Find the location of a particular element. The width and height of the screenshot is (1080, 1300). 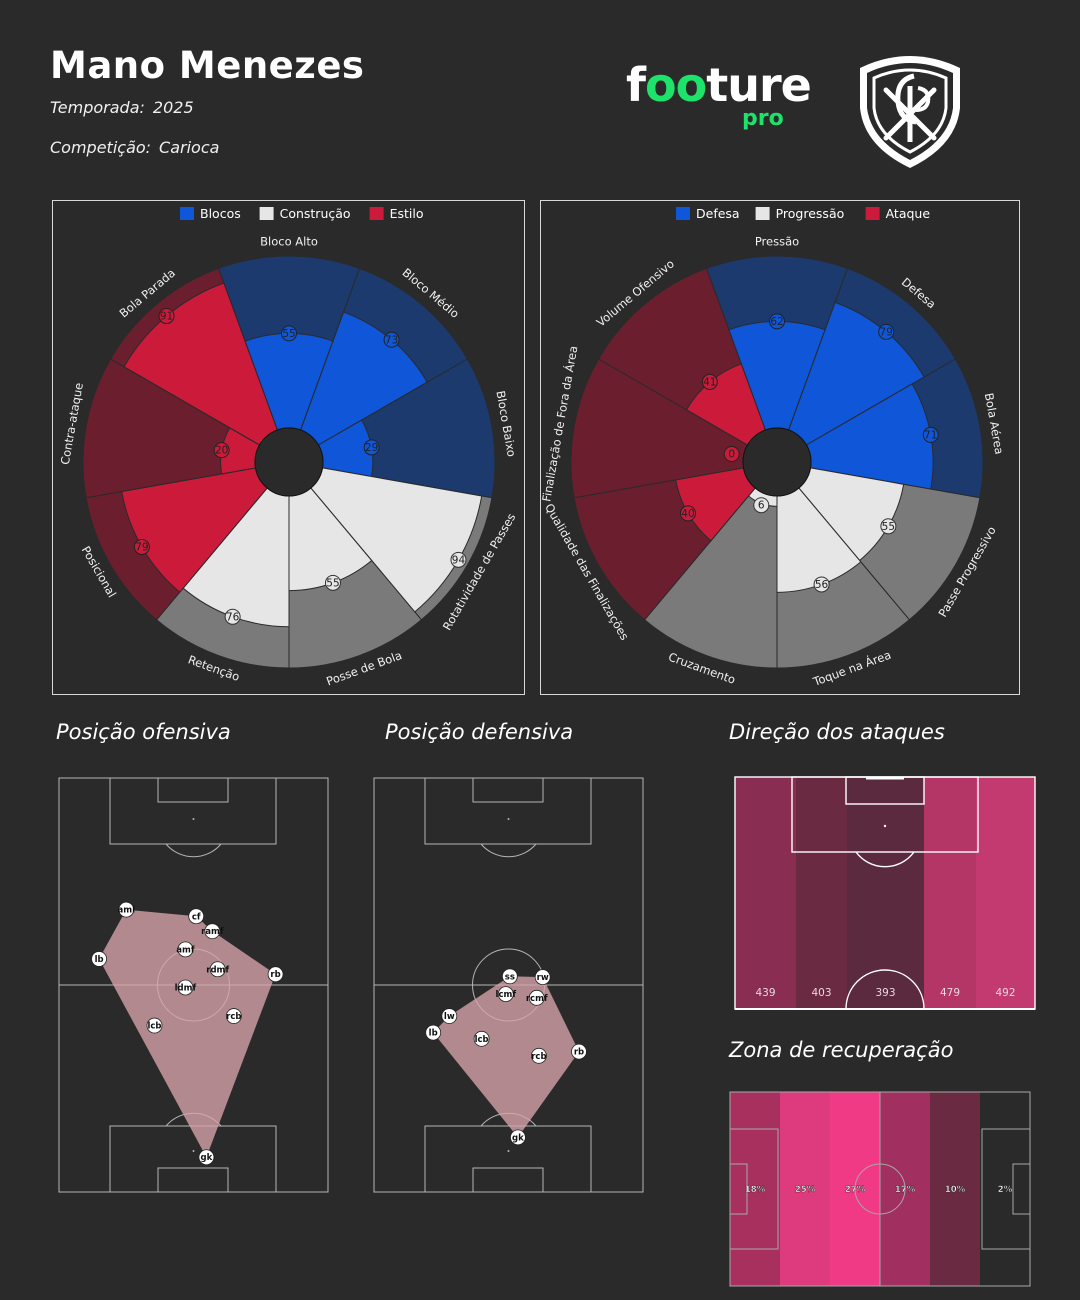

penalty-spot-bottom is located at coordinates (193, 1151).